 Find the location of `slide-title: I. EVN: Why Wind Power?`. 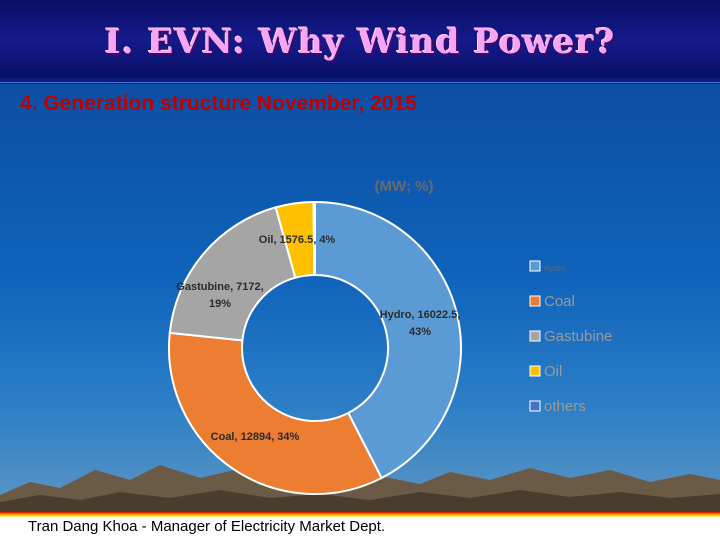

slide-title: I. EVN: Why Wind Power? is located at coordinates (360, 42).